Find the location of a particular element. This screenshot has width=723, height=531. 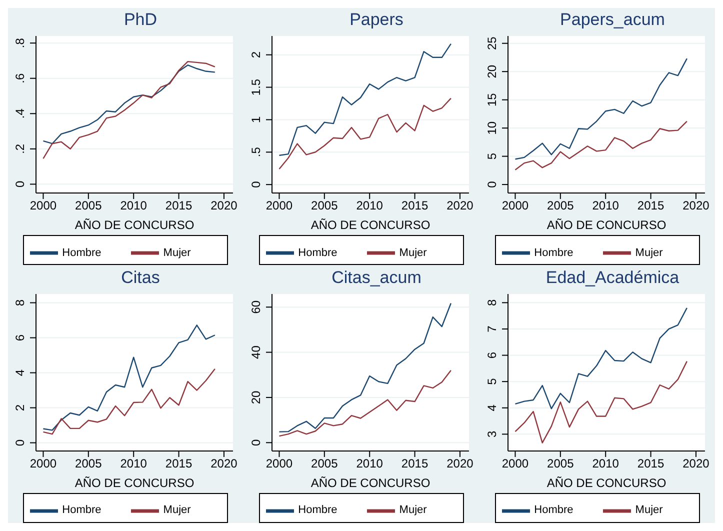

y-tick-label: 40 is located at coordinates (256, 351).